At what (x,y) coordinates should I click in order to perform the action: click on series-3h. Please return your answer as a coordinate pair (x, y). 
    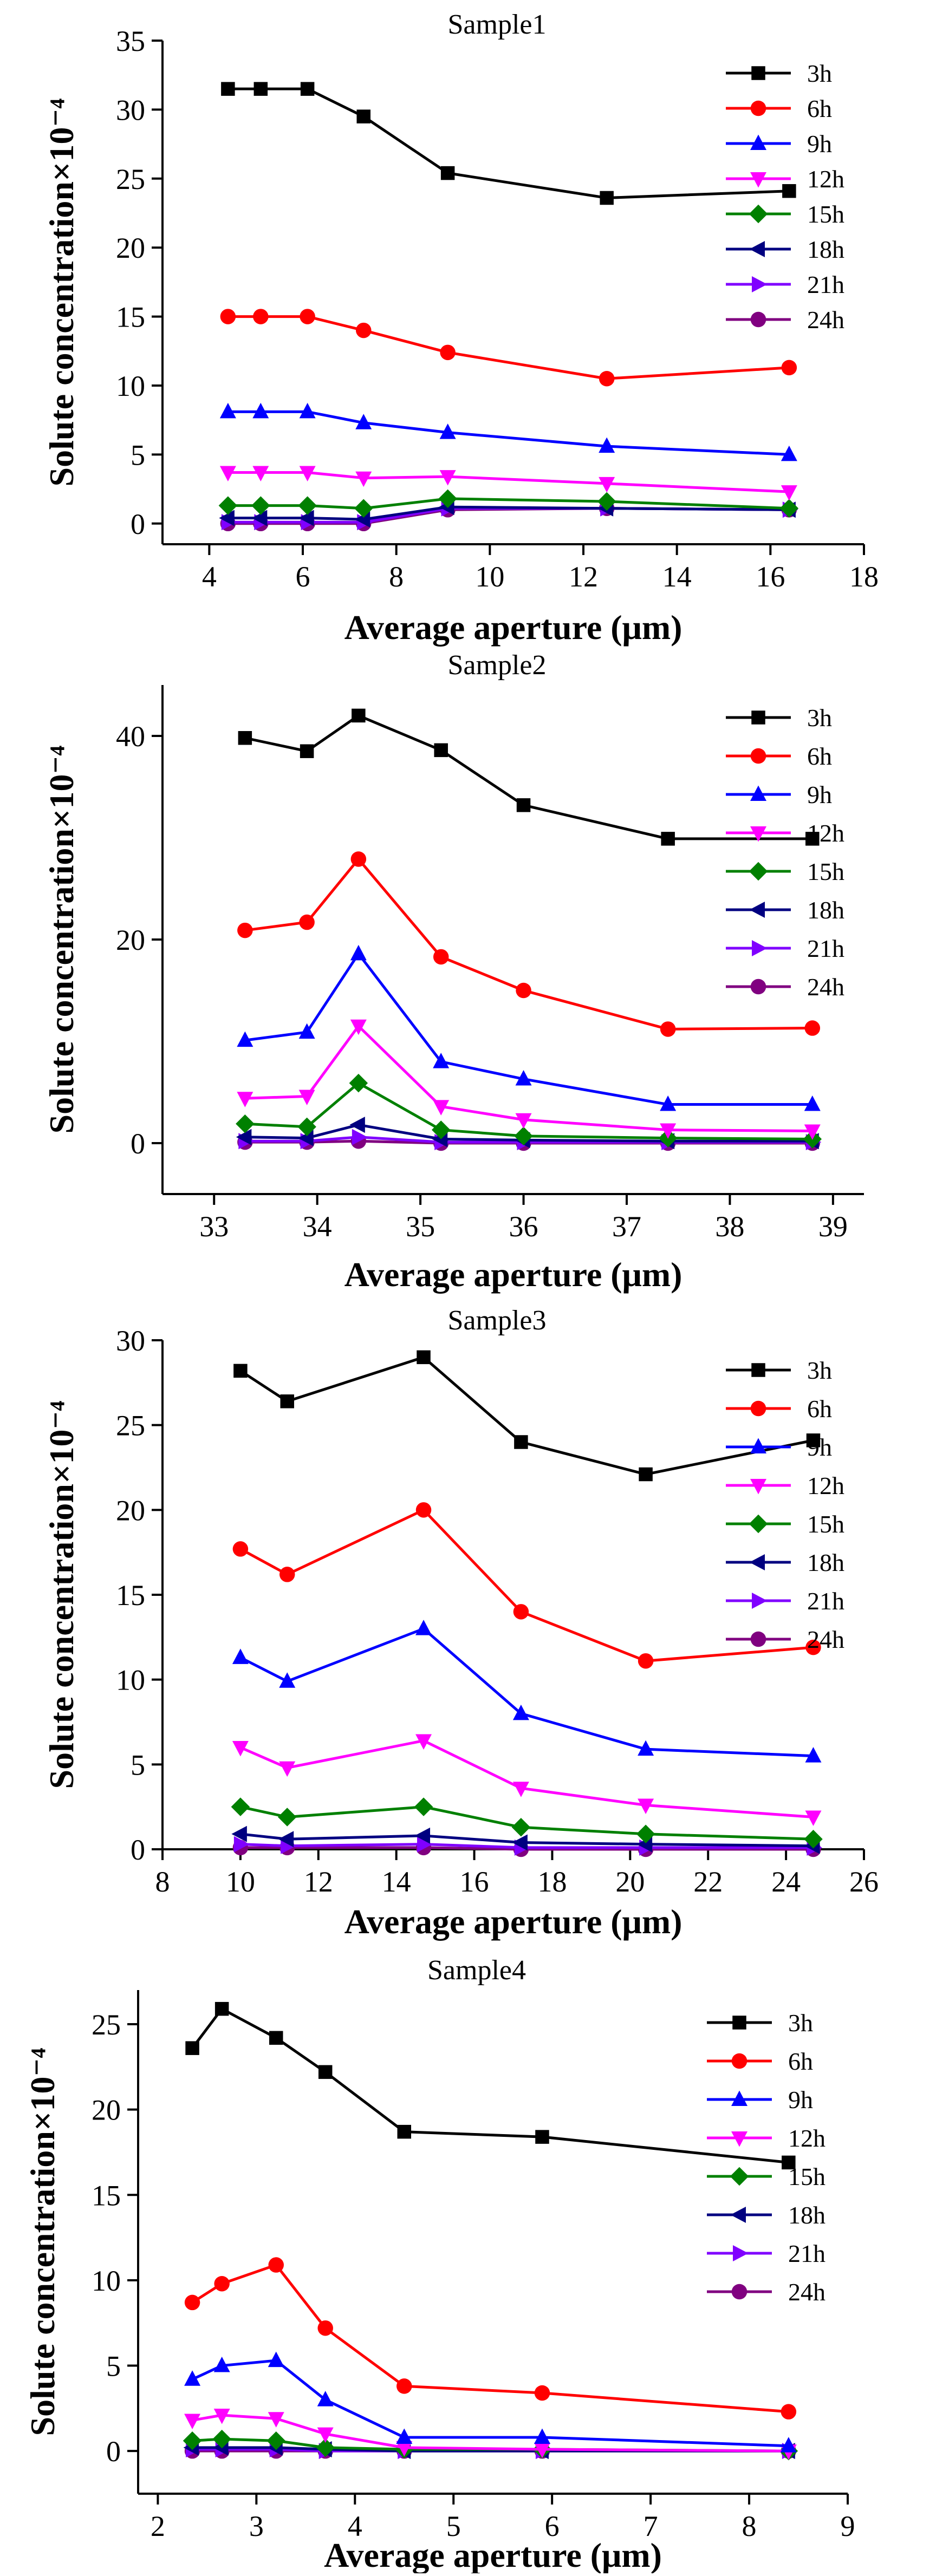
    Looking at the image, I should click on (508, 143).